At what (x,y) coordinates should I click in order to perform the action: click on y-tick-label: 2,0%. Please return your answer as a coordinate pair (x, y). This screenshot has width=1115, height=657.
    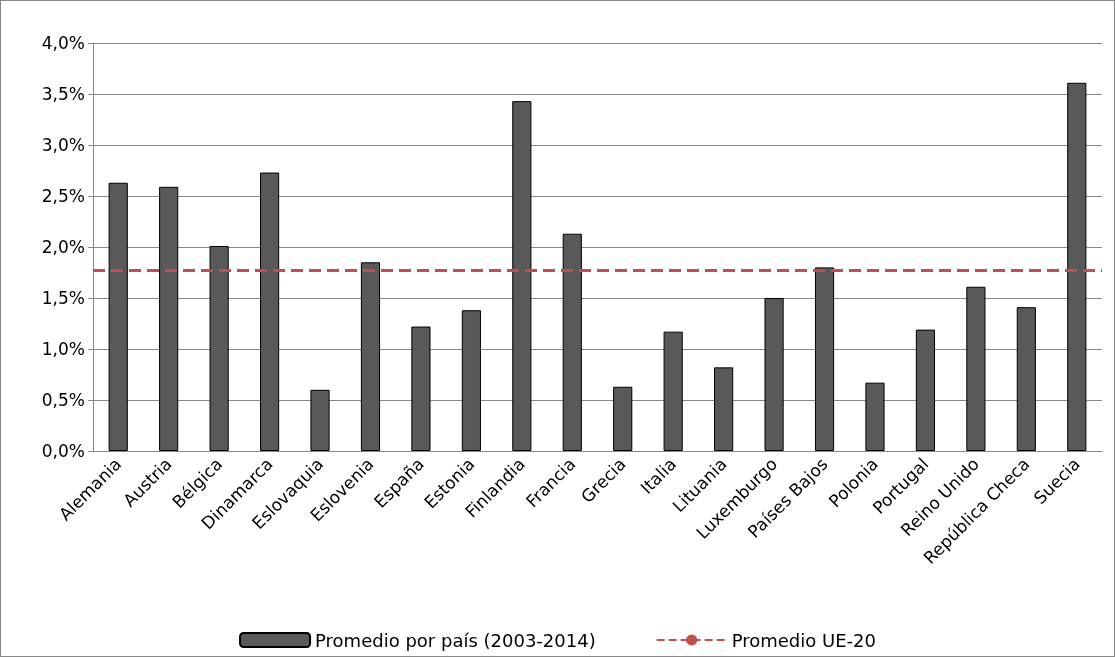
    Looking at the image, I should click on (63, 247).